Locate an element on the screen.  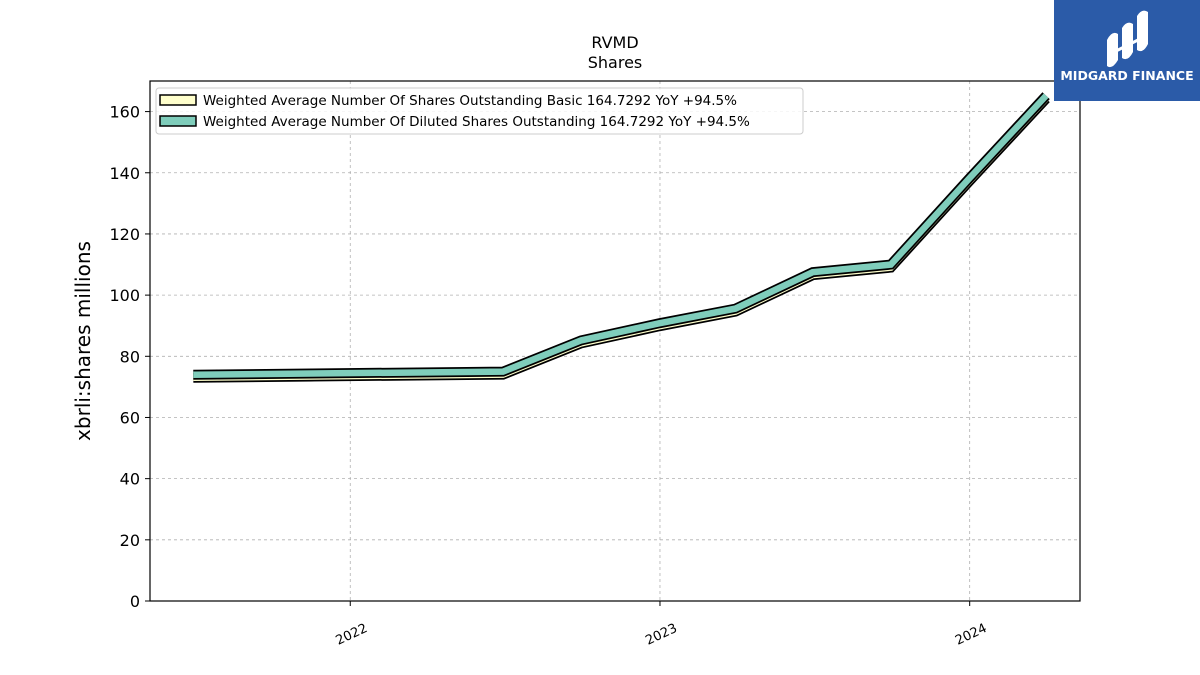
x-tick-label: 2022 is located at coordinates (352, 635).